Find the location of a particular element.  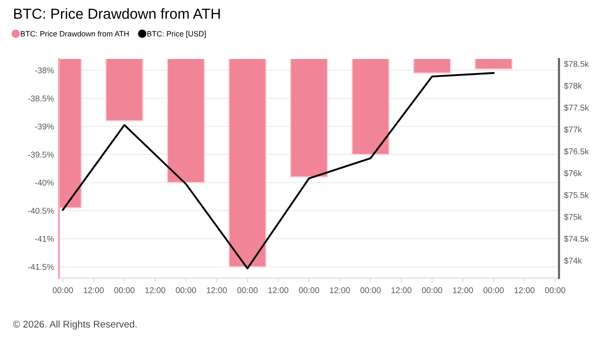

y-tick-label: -38% is located at coordinates (44, 70).